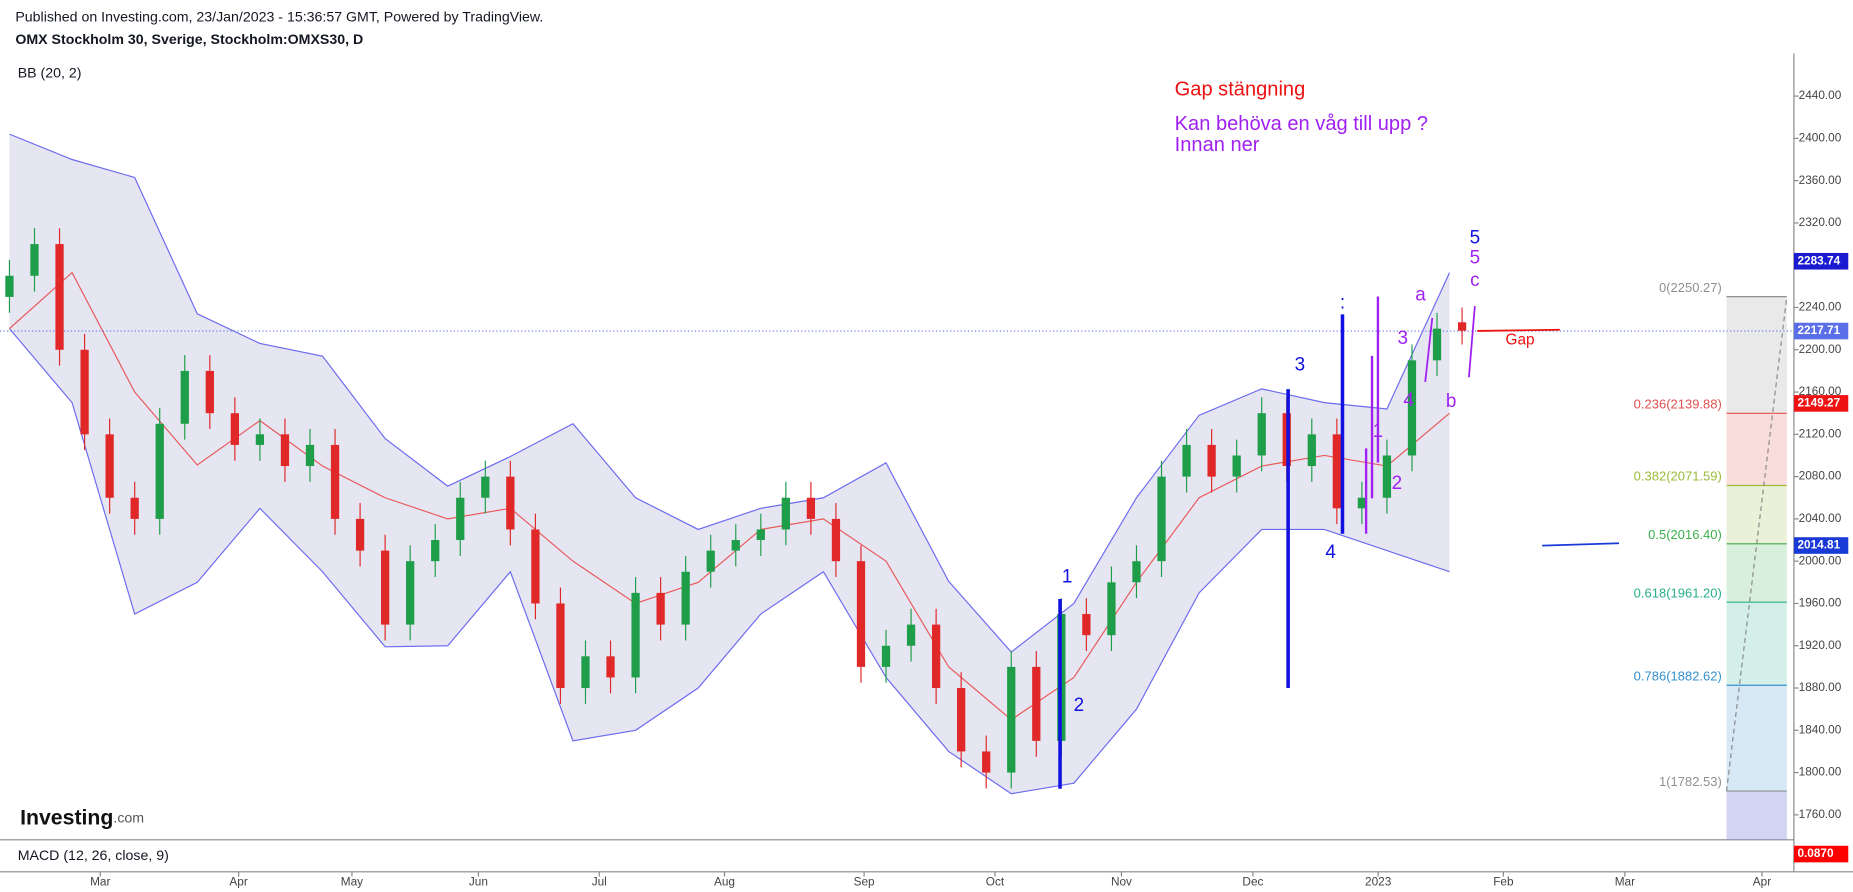  What do you see at coordinates (1678, 476) in the screenshot?
I see `fib-label: 0.382(2071.59)` at bounding box center [1678, 476].